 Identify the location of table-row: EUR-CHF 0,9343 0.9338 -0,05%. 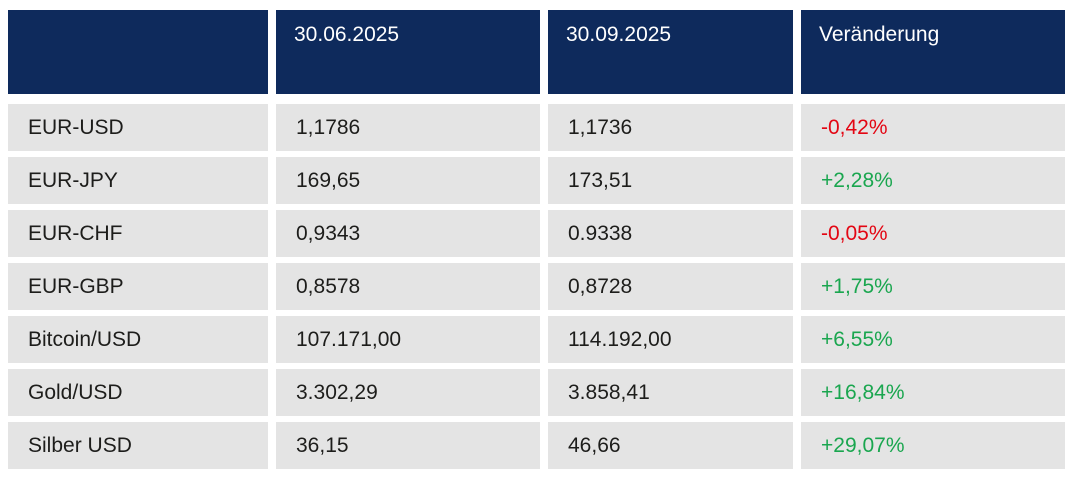
(536, 233).